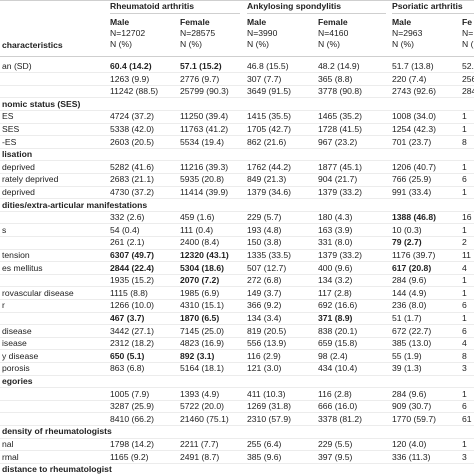 The height and width of the screenshot is (474, 474). I want to click on section-label: lisation, so click(17, 154).